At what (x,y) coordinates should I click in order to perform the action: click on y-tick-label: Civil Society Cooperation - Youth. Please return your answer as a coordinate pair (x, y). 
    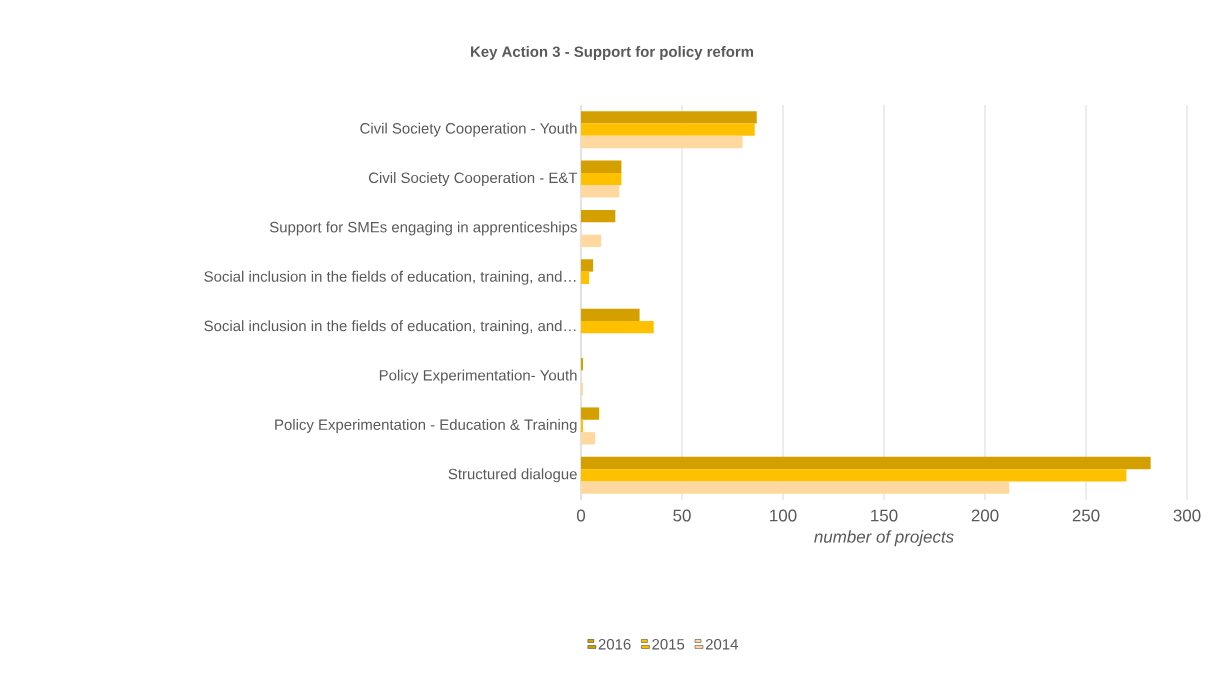
    Looking at the image, I should click on (468, 129).